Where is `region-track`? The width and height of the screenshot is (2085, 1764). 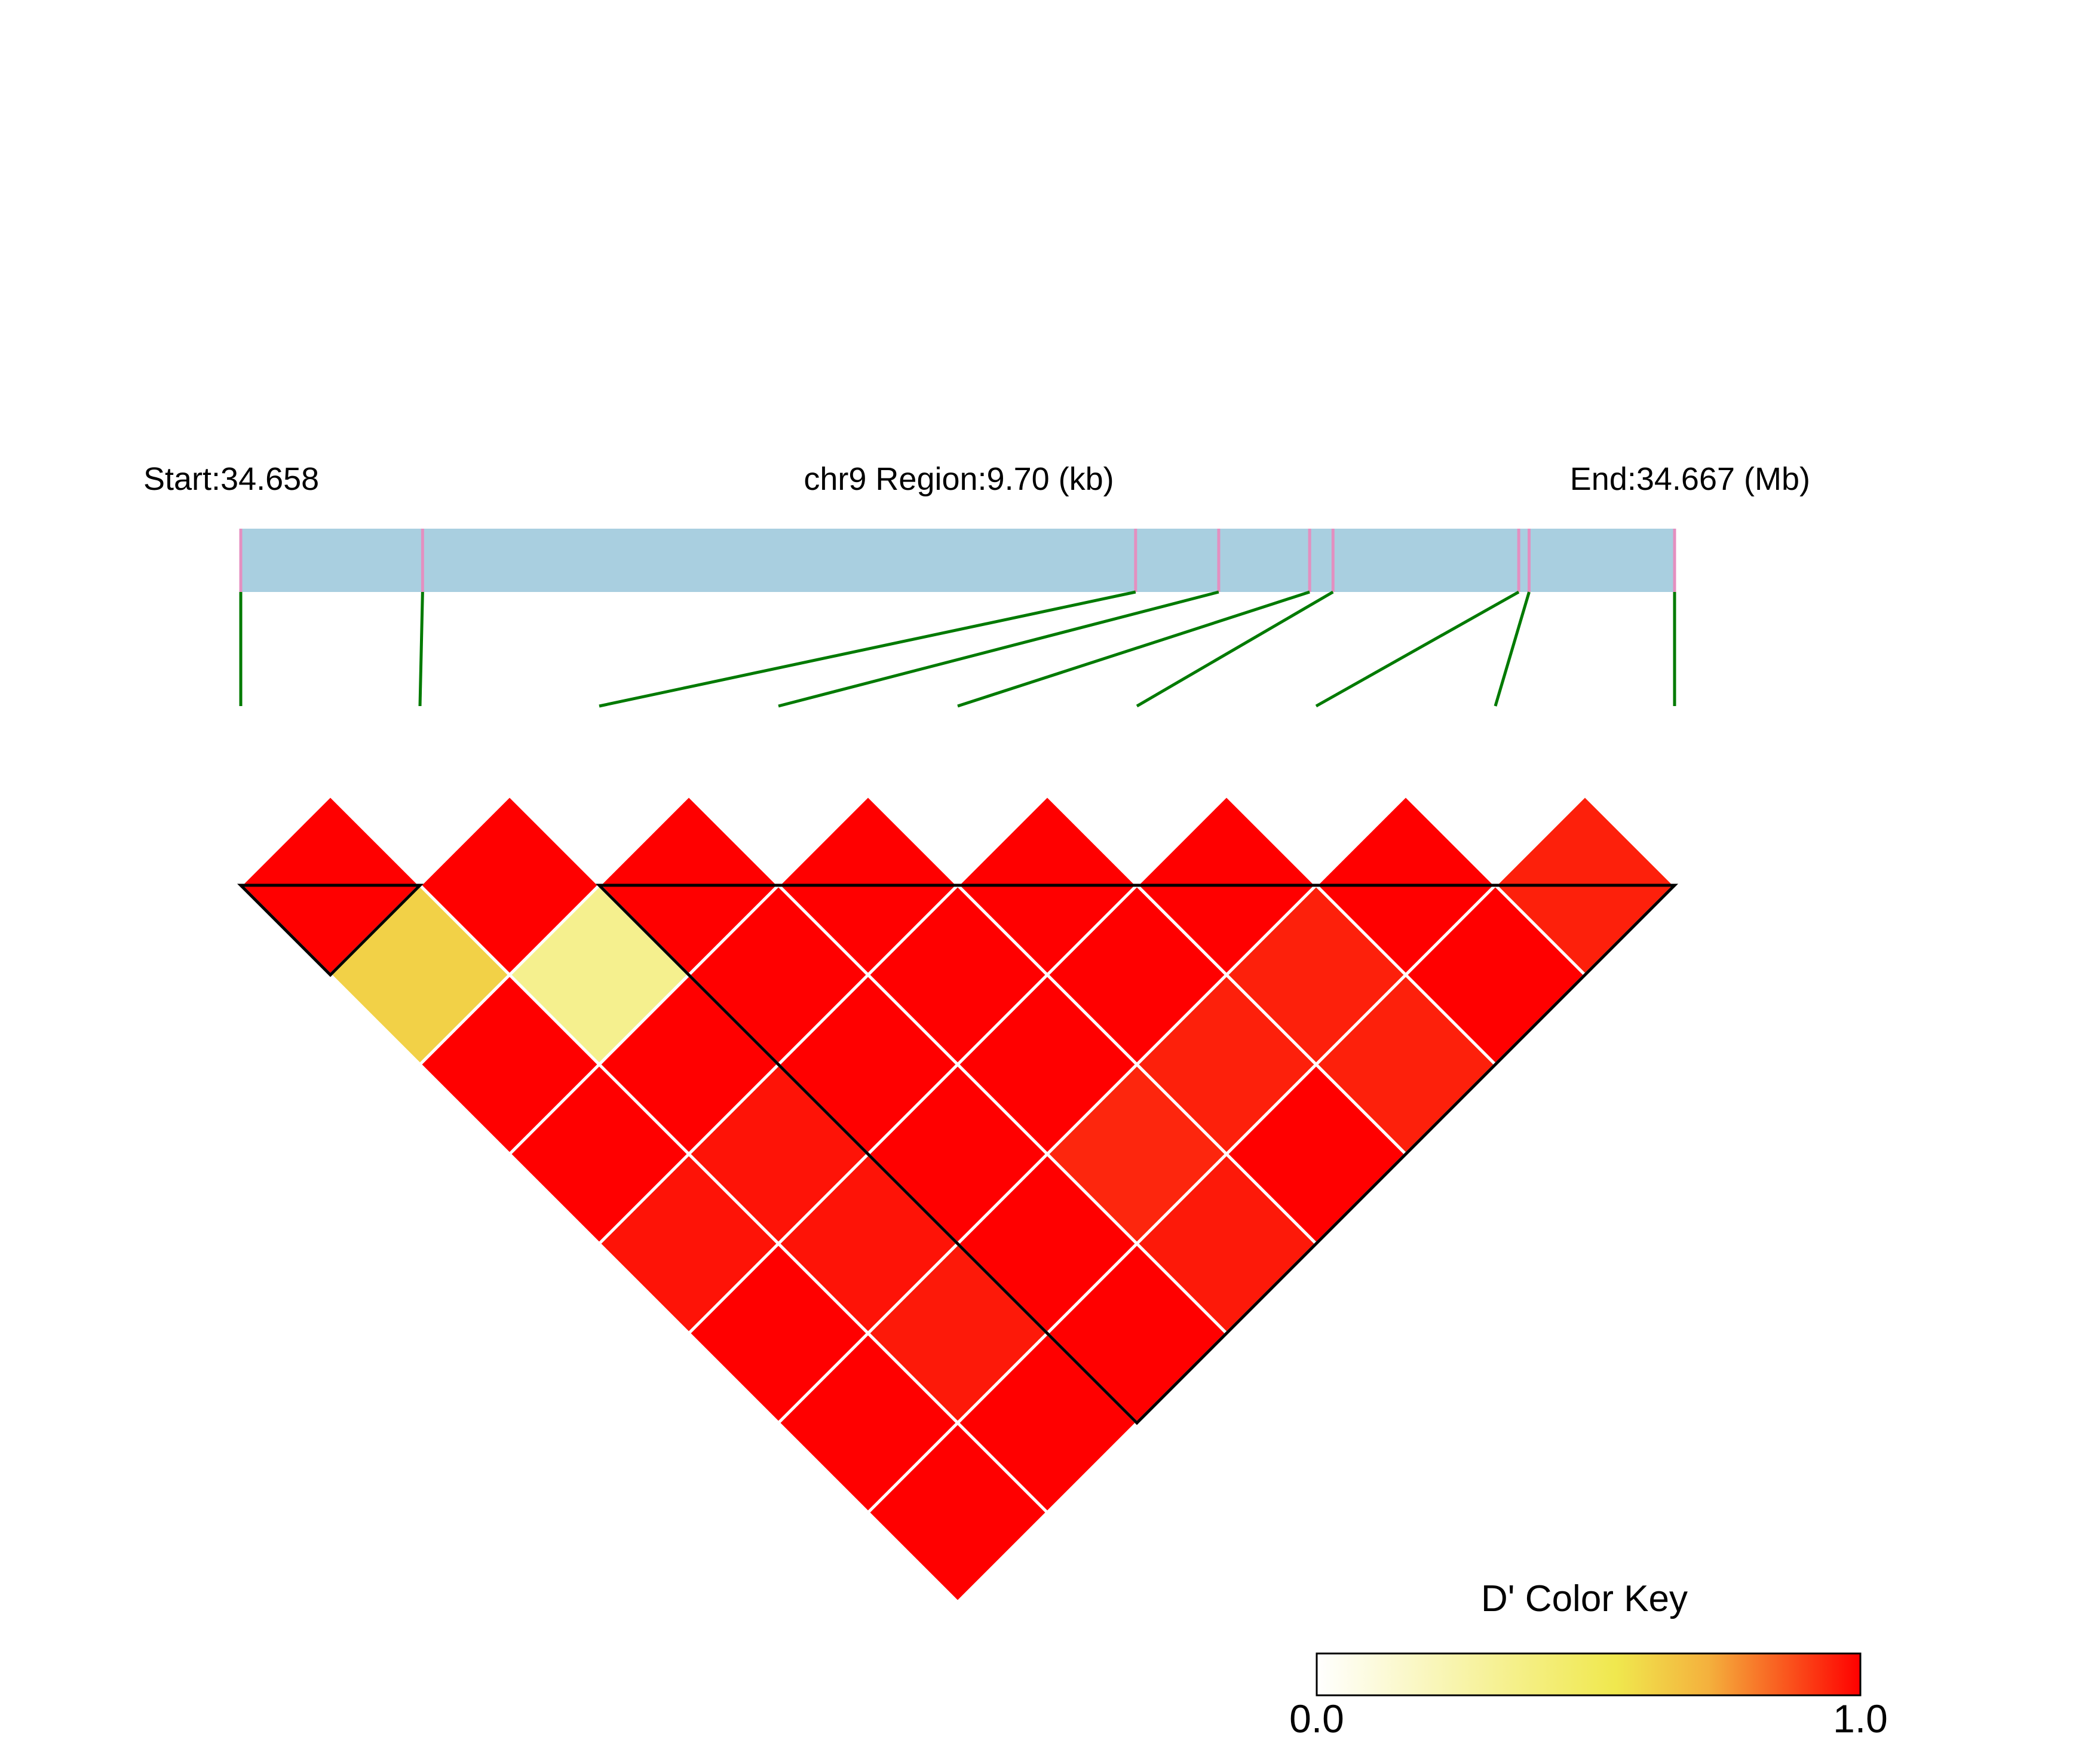
region-track is located at coordinates (958, 560).